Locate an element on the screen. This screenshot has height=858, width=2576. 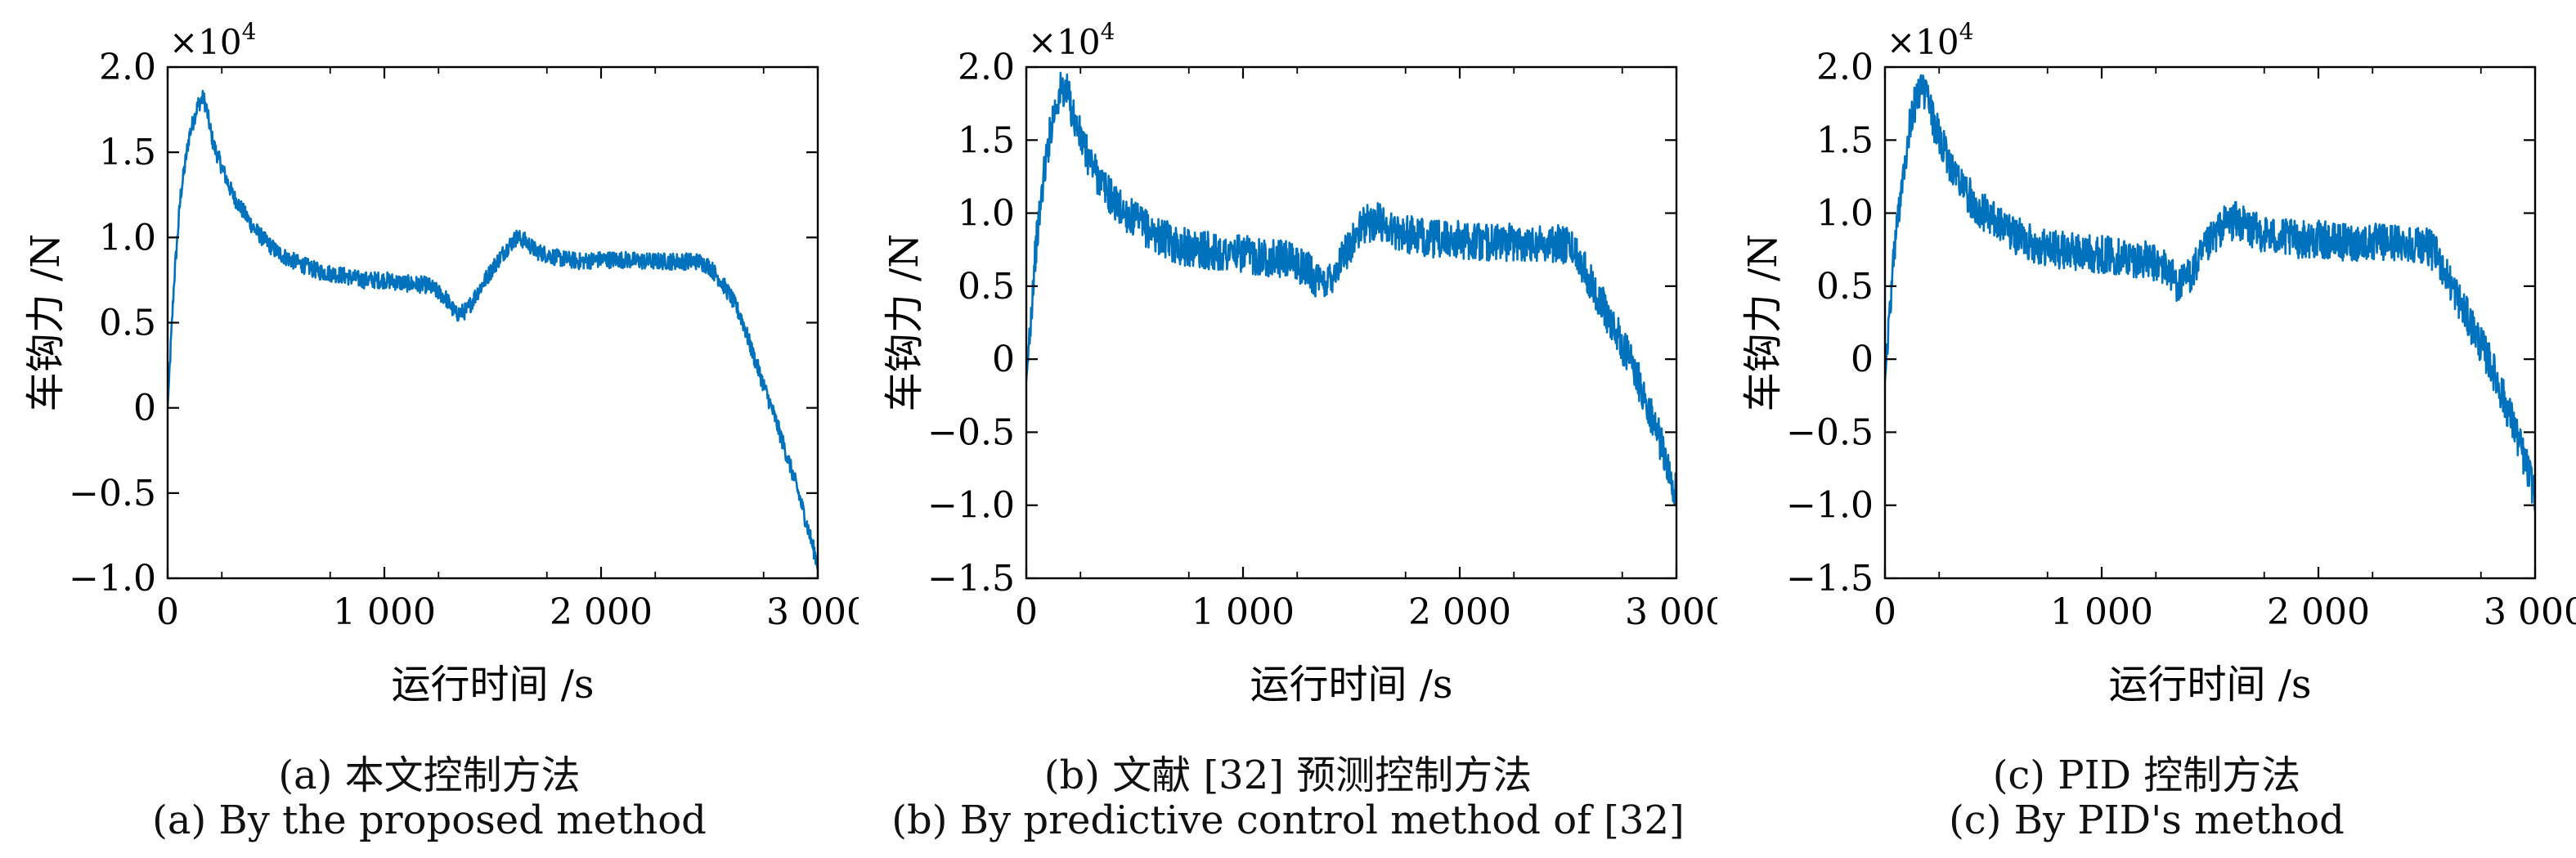
y-tick-label-a-5: 1.5 is located at coordinates (128, 152).